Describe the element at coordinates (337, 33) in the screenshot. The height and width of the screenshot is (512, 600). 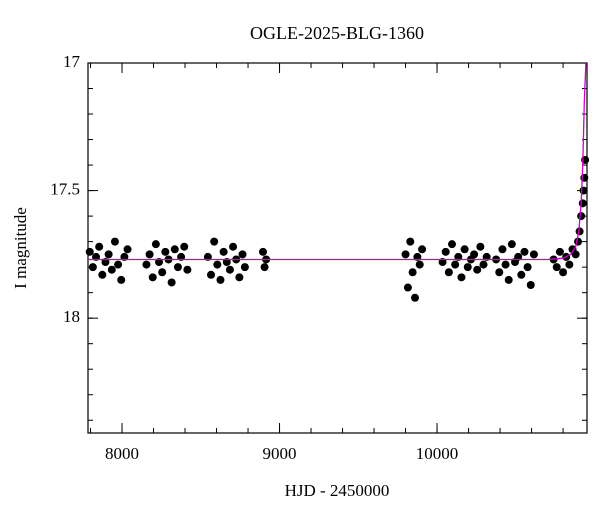
I see `chart-title: OGLE-2025-BLG-1360` at that location.